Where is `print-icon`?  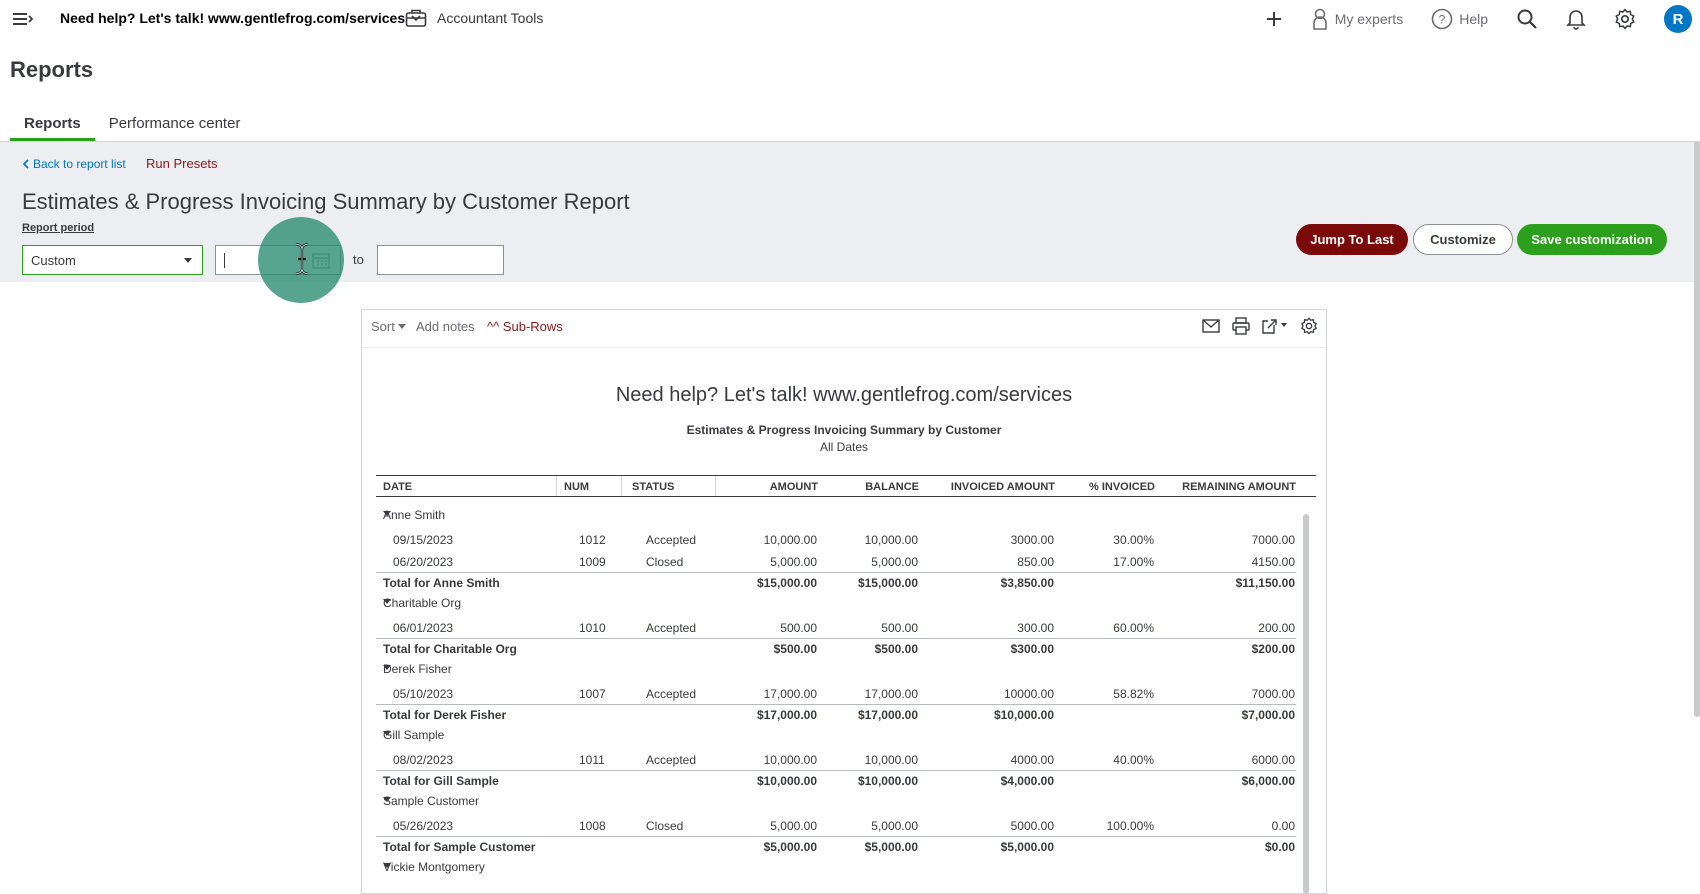
print-icon is located at coordinates (1241, 326).